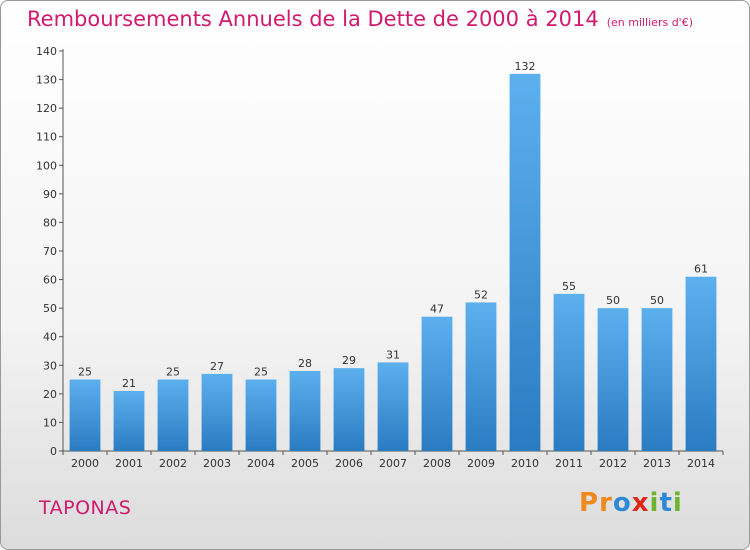  What do you see at coordinates (657, 300) in the screenshot?
I see `data-label-2013: 50` at bounding box center [657, 300].